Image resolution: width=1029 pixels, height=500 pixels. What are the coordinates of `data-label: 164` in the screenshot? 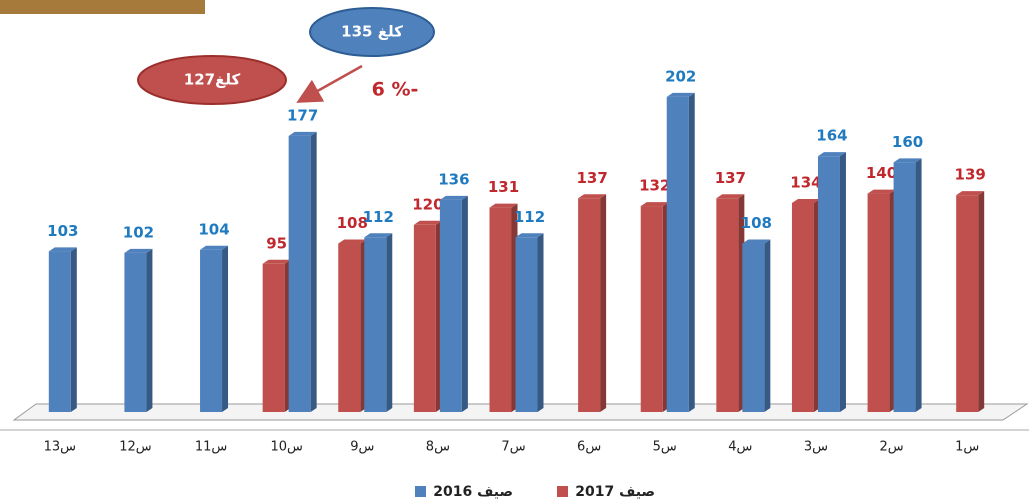 It's located at (831, 136).